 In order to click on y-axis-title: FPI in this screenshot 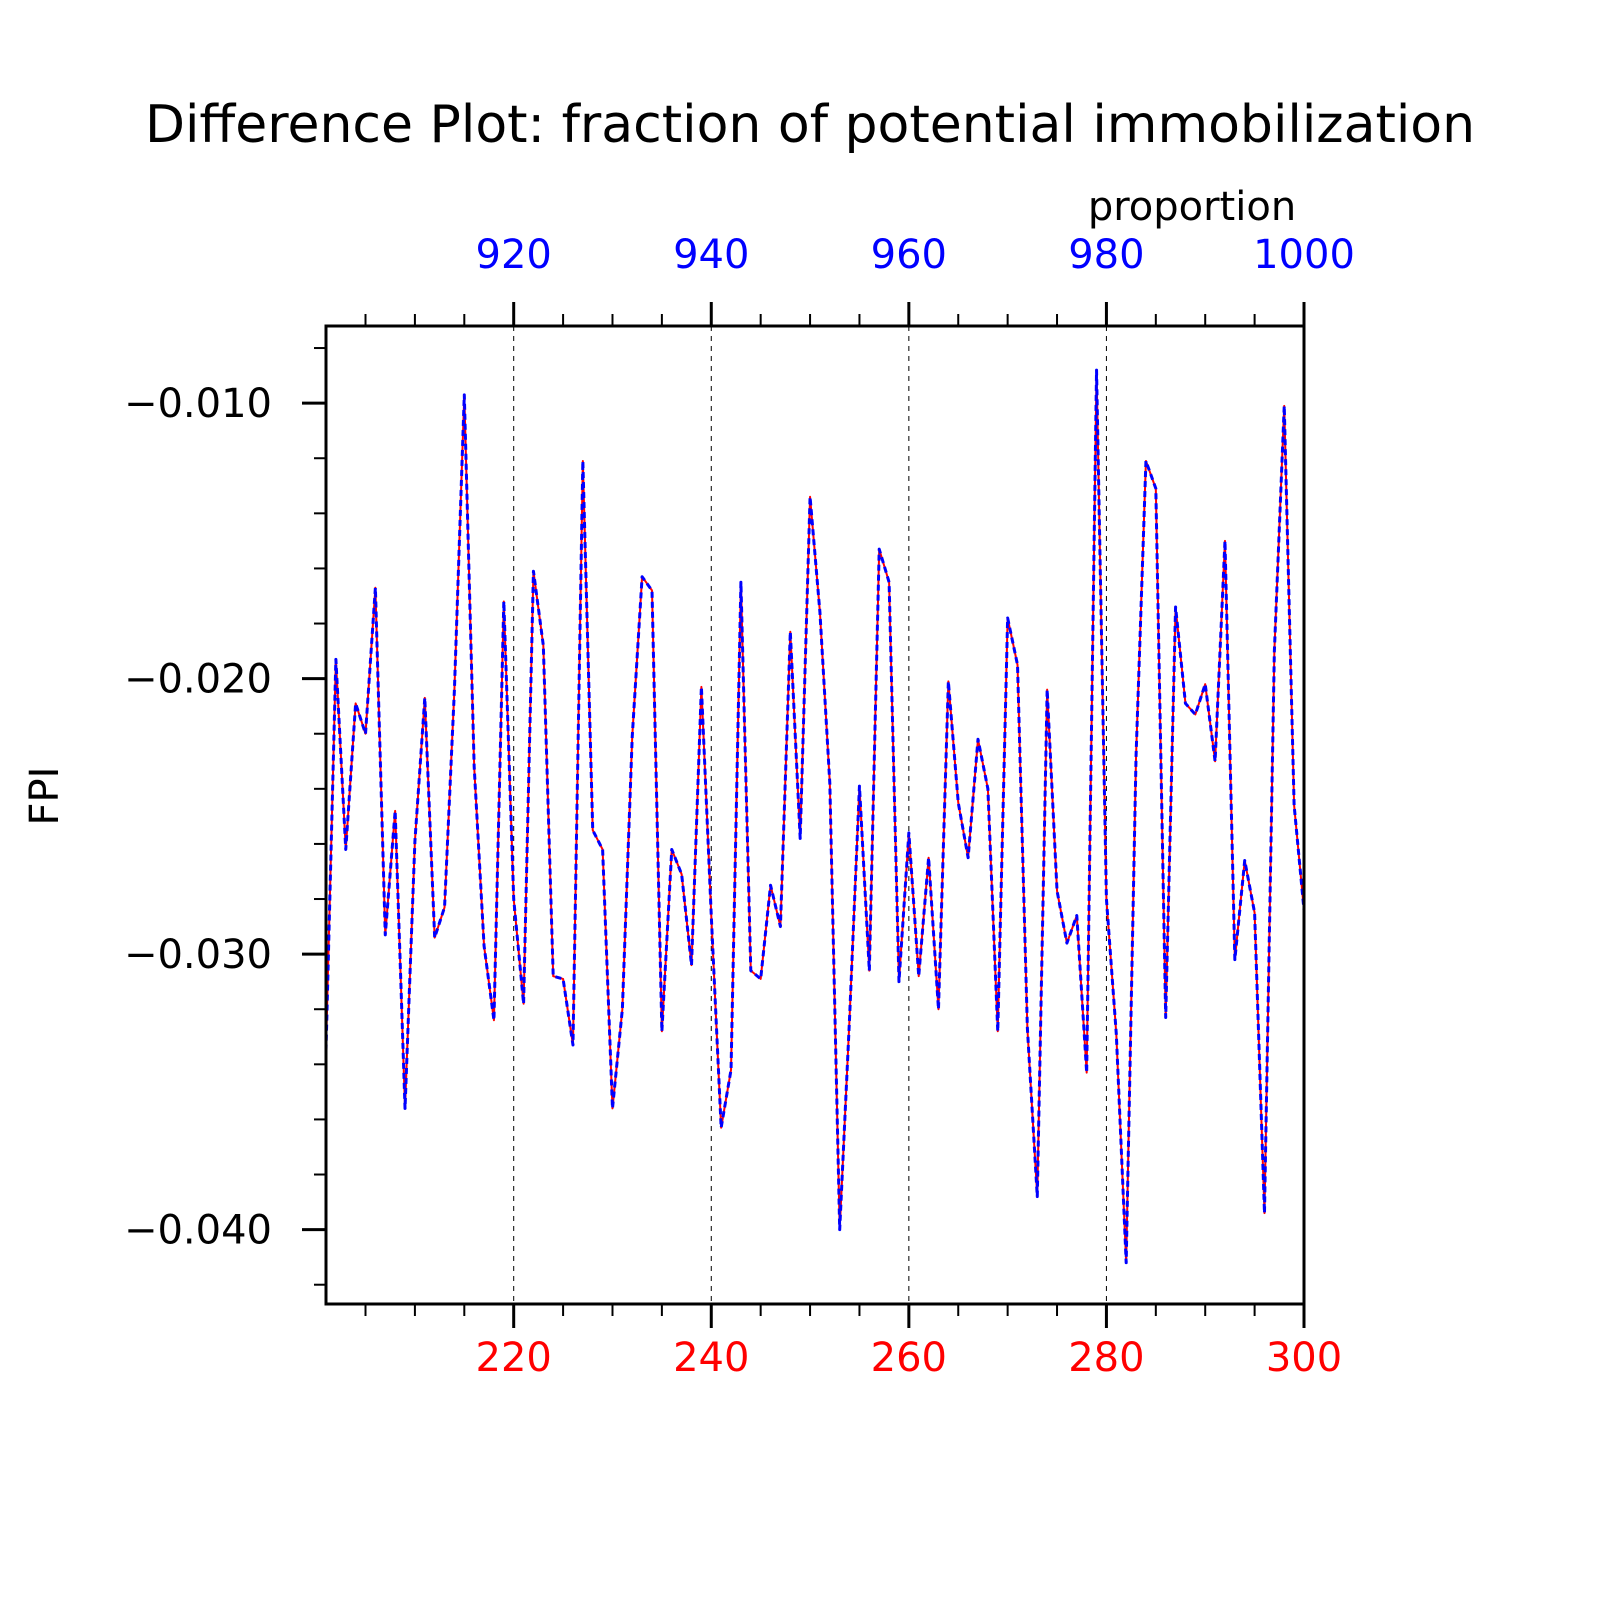, I will do `click(45, 796)`.